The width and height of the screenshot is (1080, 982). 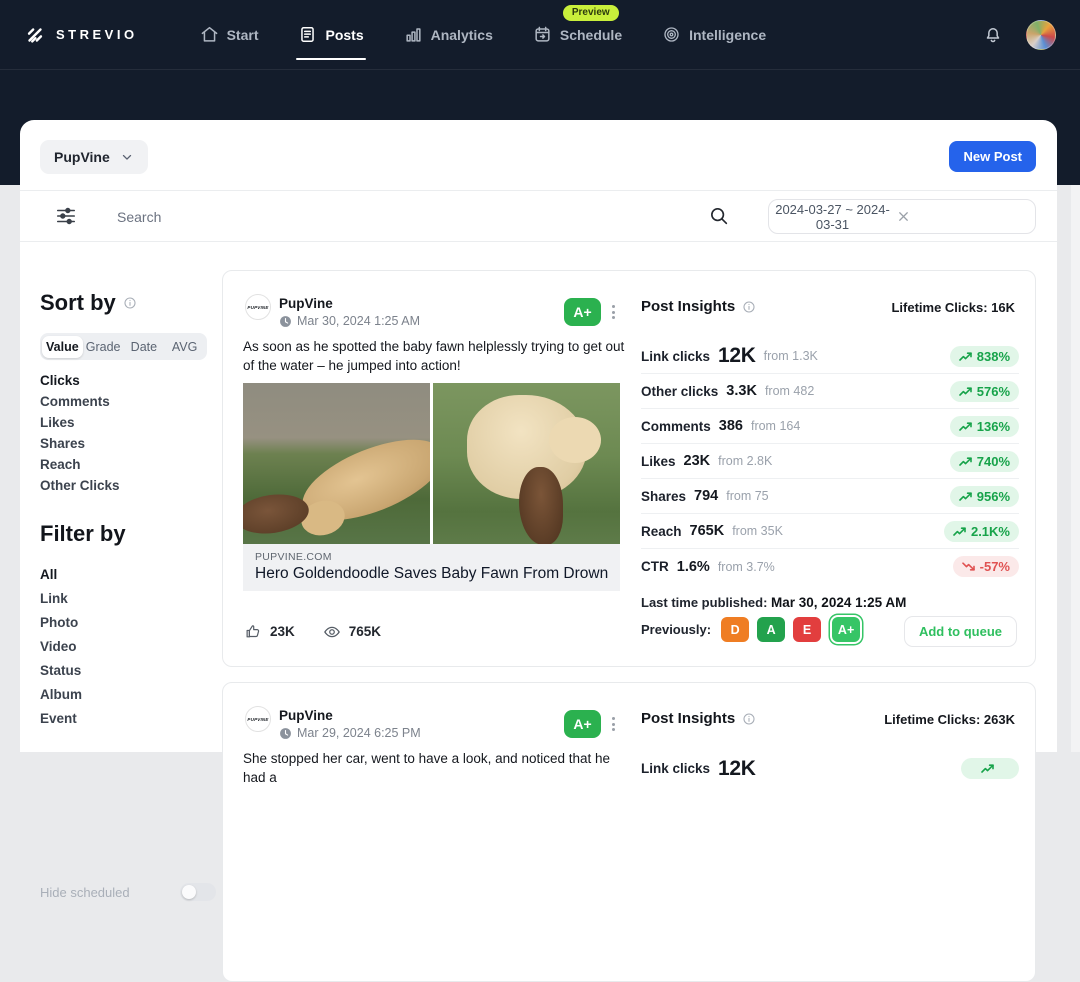 What do you see at coordinates (757, 531) in the screenshot?
I see `metric-from: from 35K` at bounding box center [757, 531].